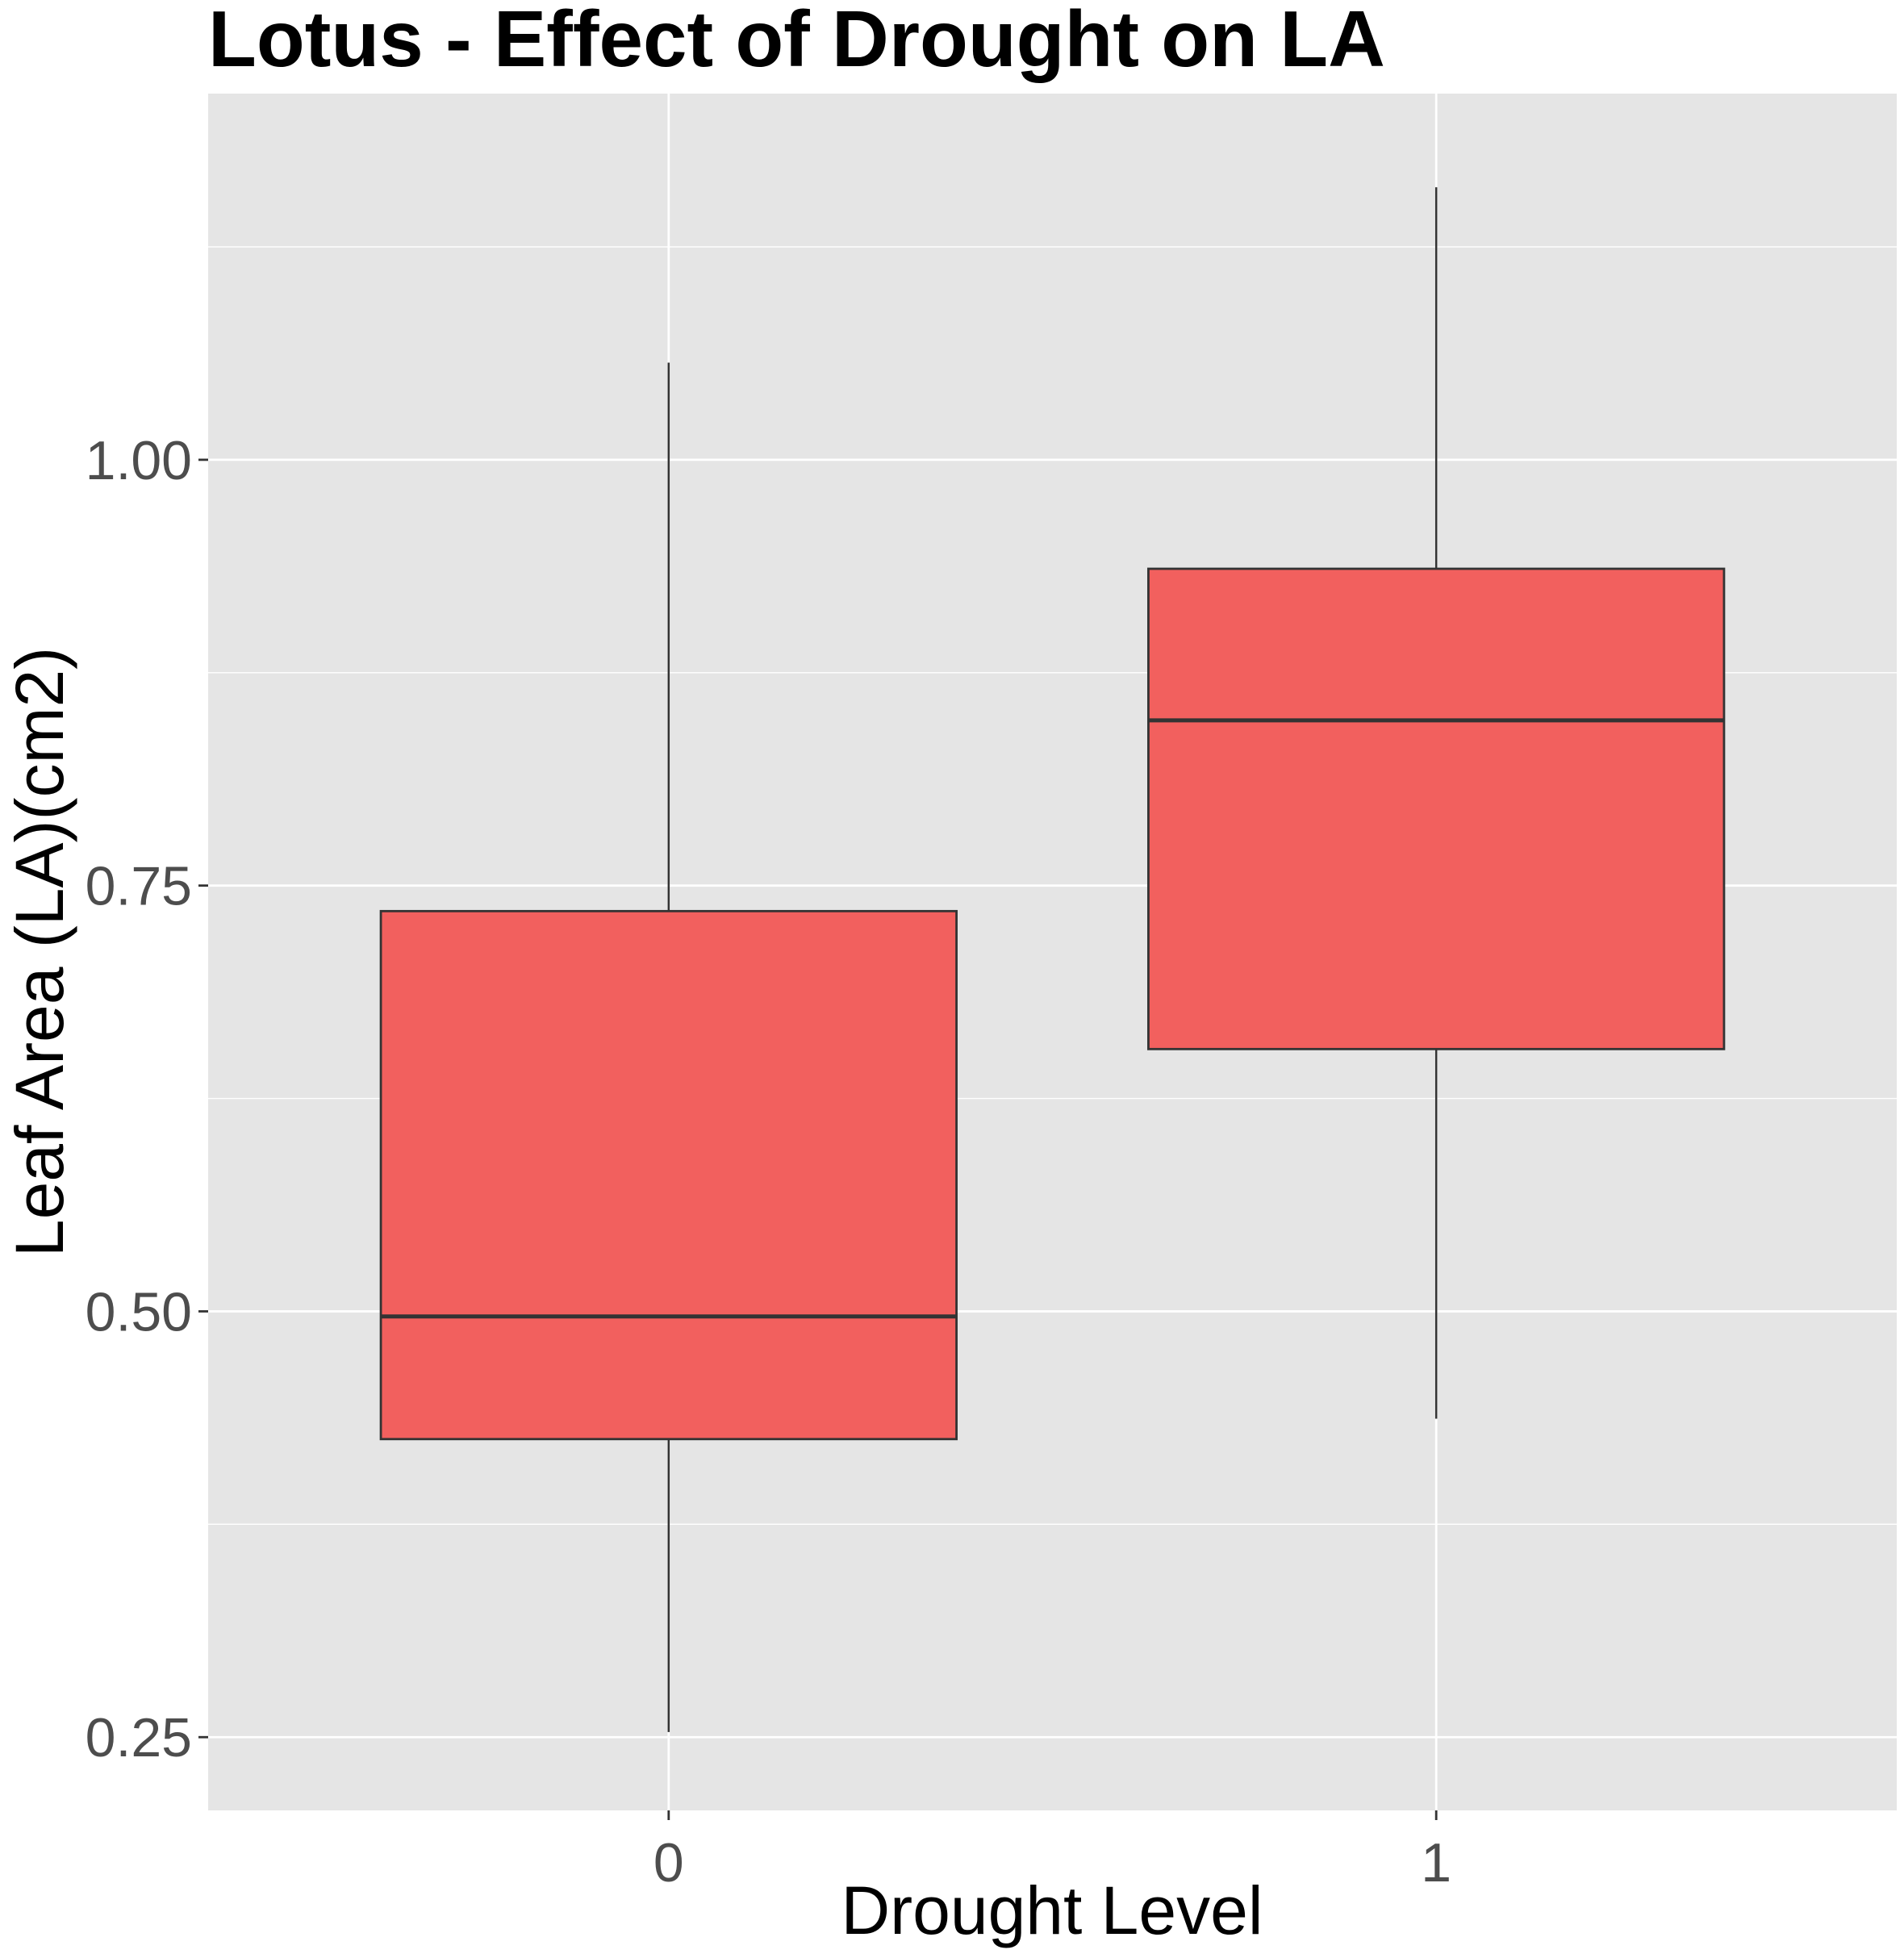 The width and height of the screenshot is (1904, 1954). Describe the element at coordinates (797, 41) in the screenshot. I see `chart-title: Lotus - Effect of Drought on LA` at that location.